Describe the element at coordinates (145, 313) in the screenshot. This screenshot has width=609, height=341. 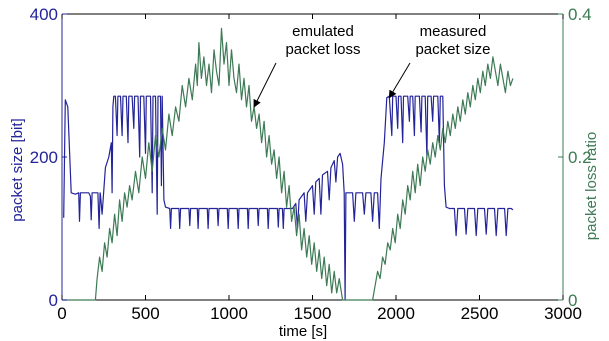
I see `x-tick-label: 500` at that location.